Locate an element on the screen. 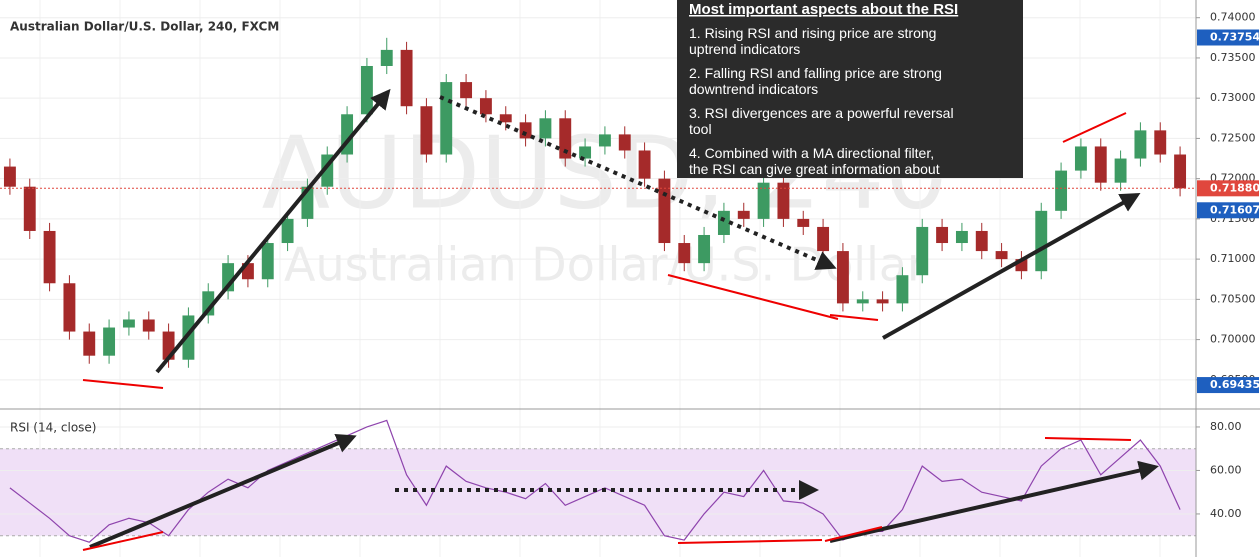 This screenshot has width=1260, height=557. price-marker-label: 0.71607 is located at coordinates (1235, 209).